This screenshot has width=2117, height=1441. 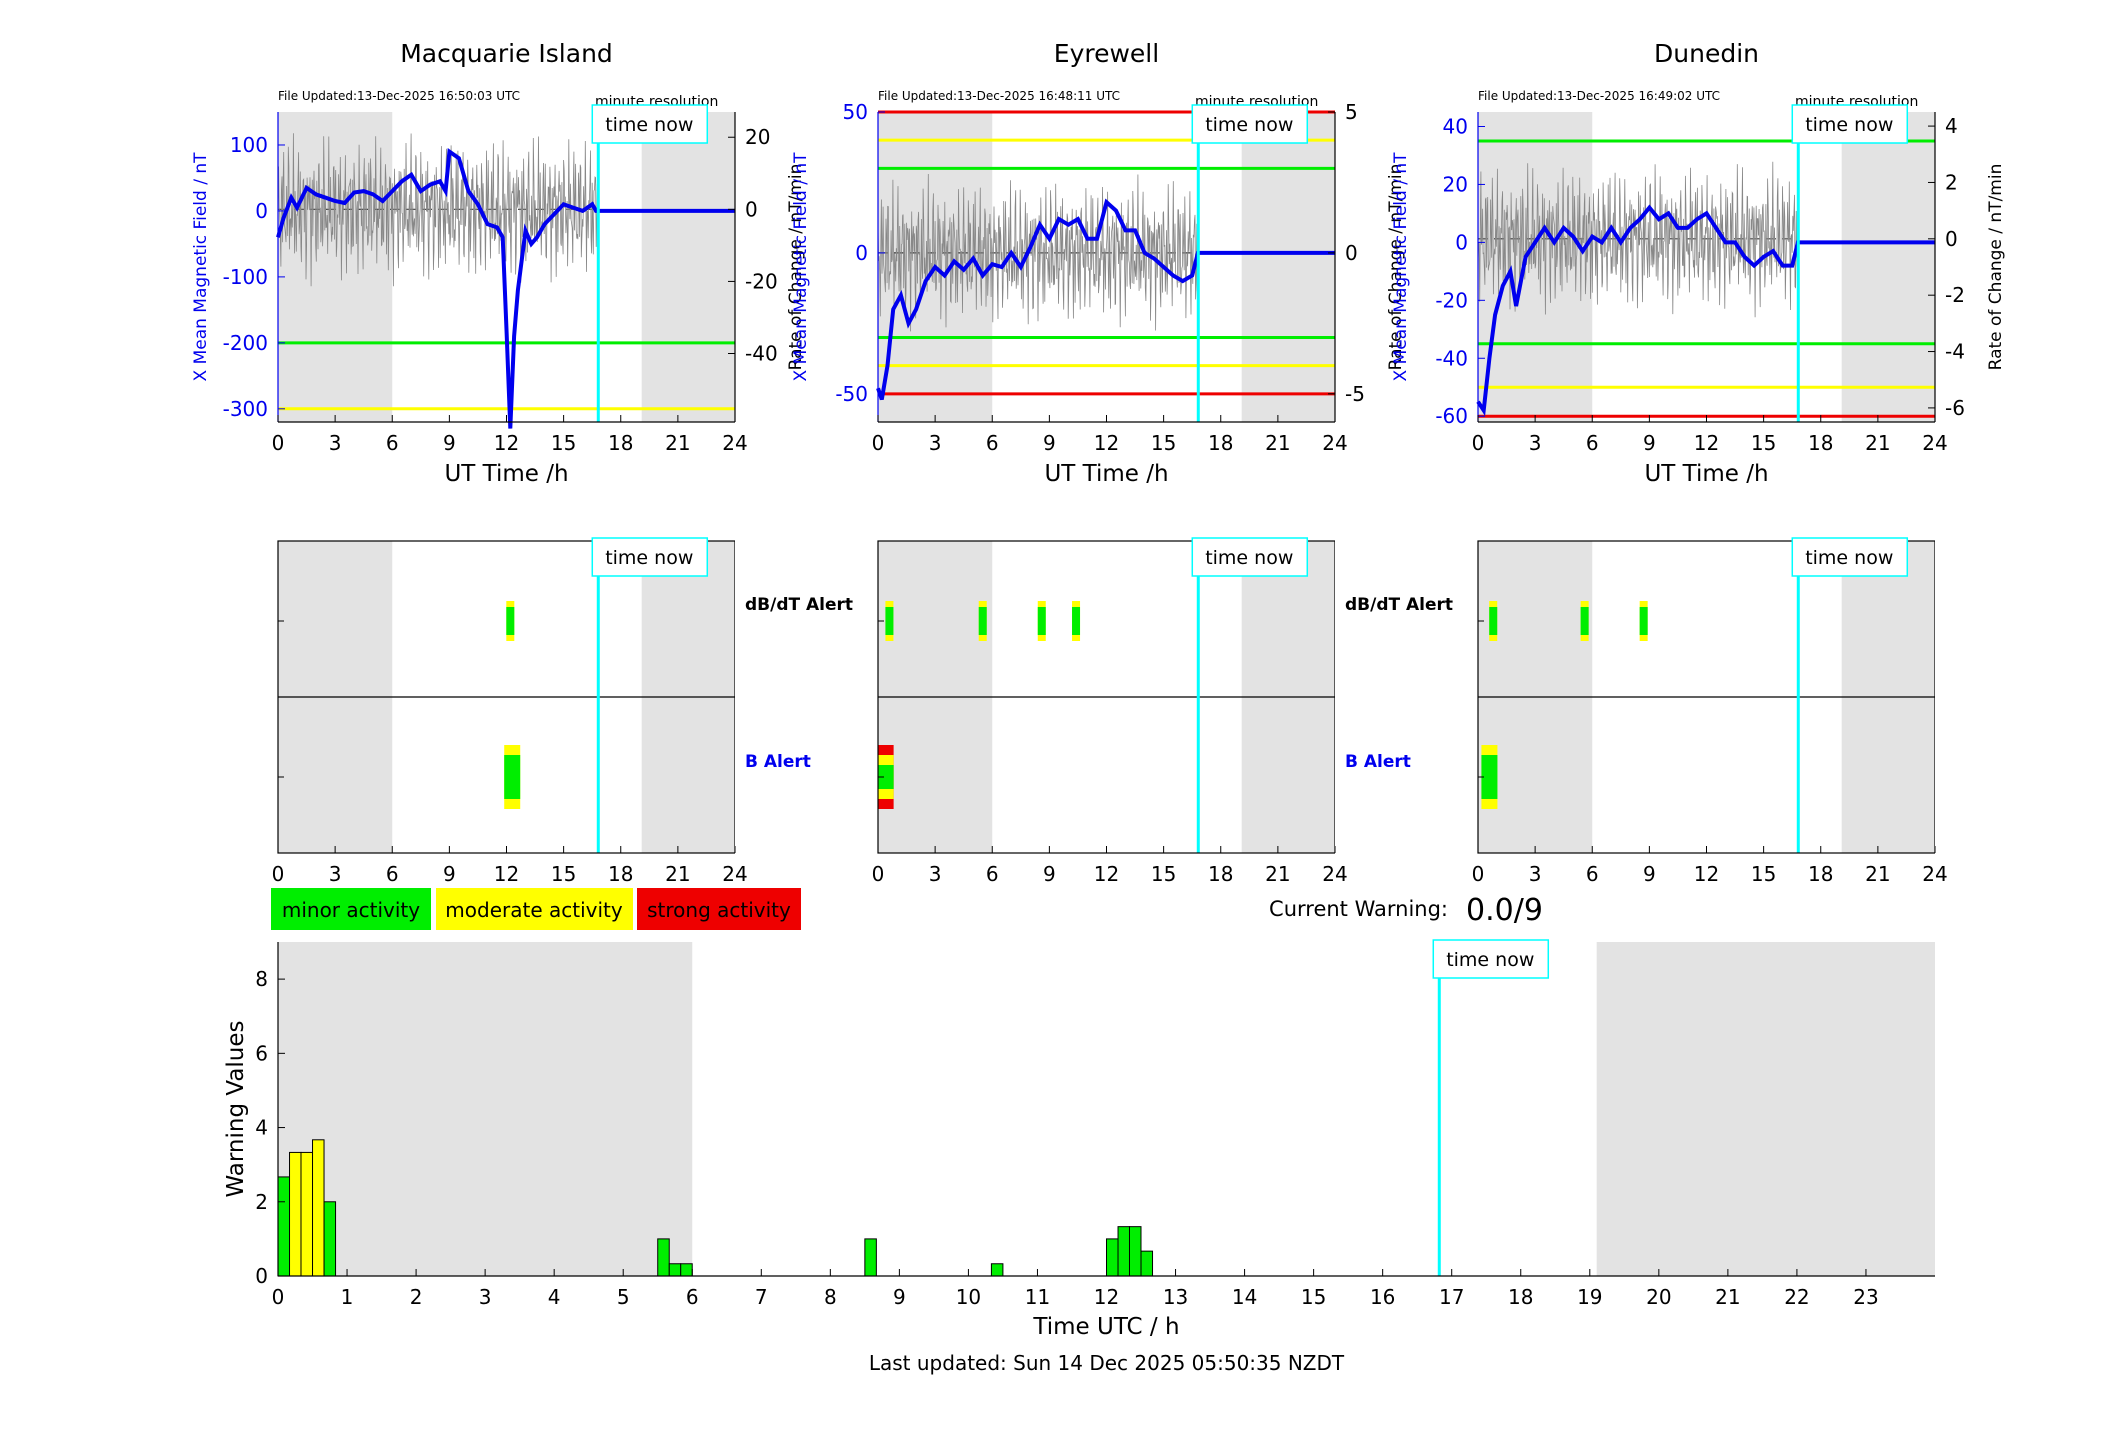 What do you see at coordinates (245, 409) in the screenshot?
I see `y-tick-label: -300` at bounding box center [245, 409].